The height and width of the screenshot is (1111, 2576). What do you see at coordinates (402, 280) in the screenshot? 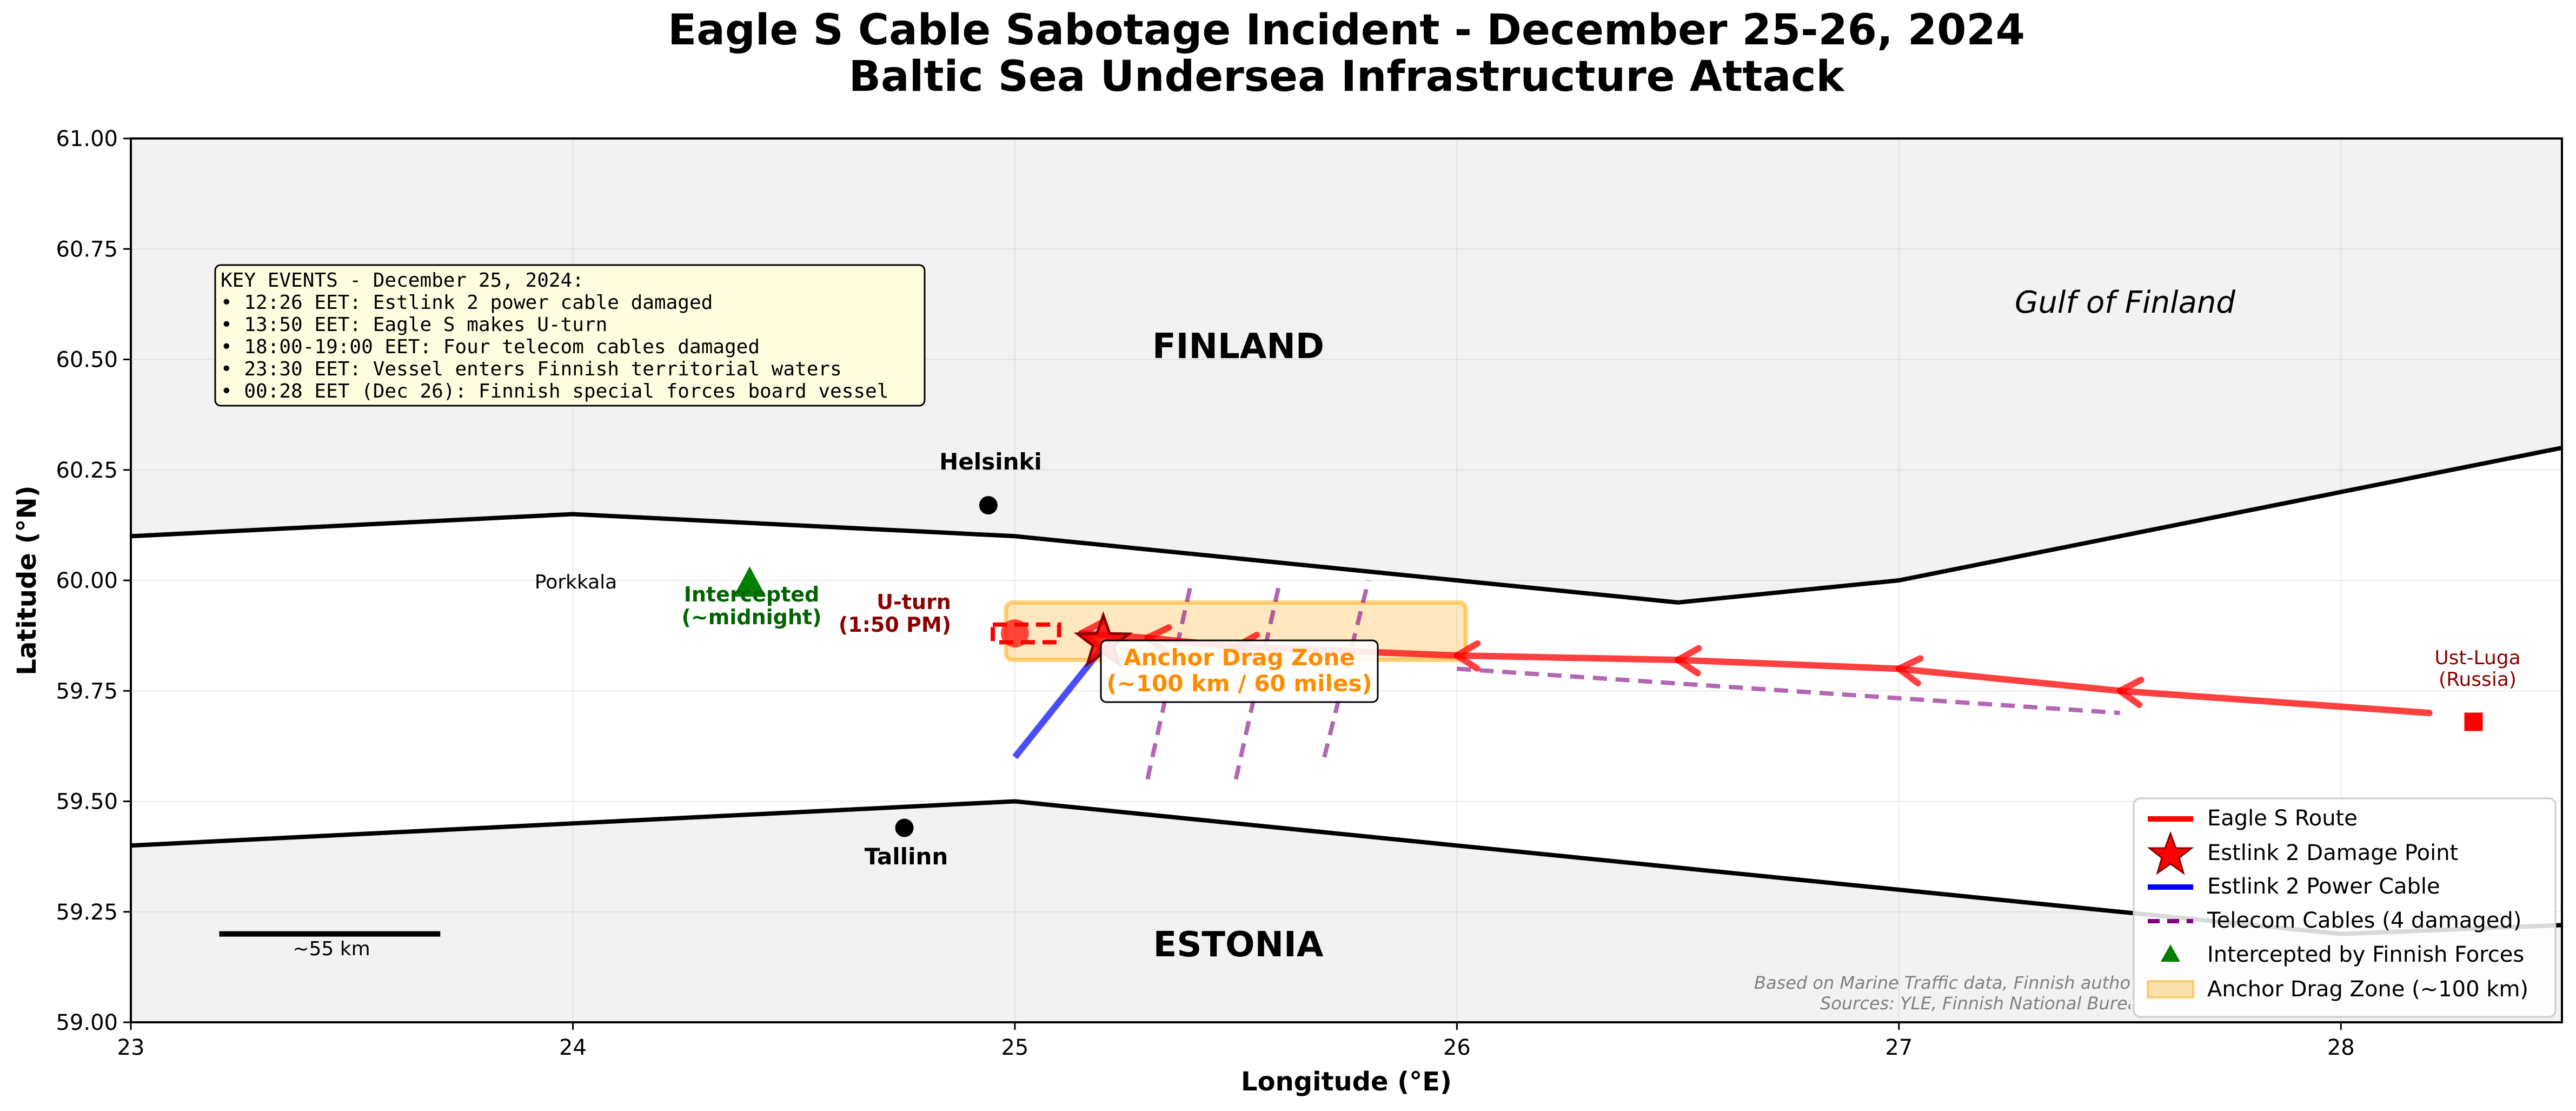
I see `key-events-title: KEY EVENTS - December 25, 2024:` at bounding box center [402, 280].